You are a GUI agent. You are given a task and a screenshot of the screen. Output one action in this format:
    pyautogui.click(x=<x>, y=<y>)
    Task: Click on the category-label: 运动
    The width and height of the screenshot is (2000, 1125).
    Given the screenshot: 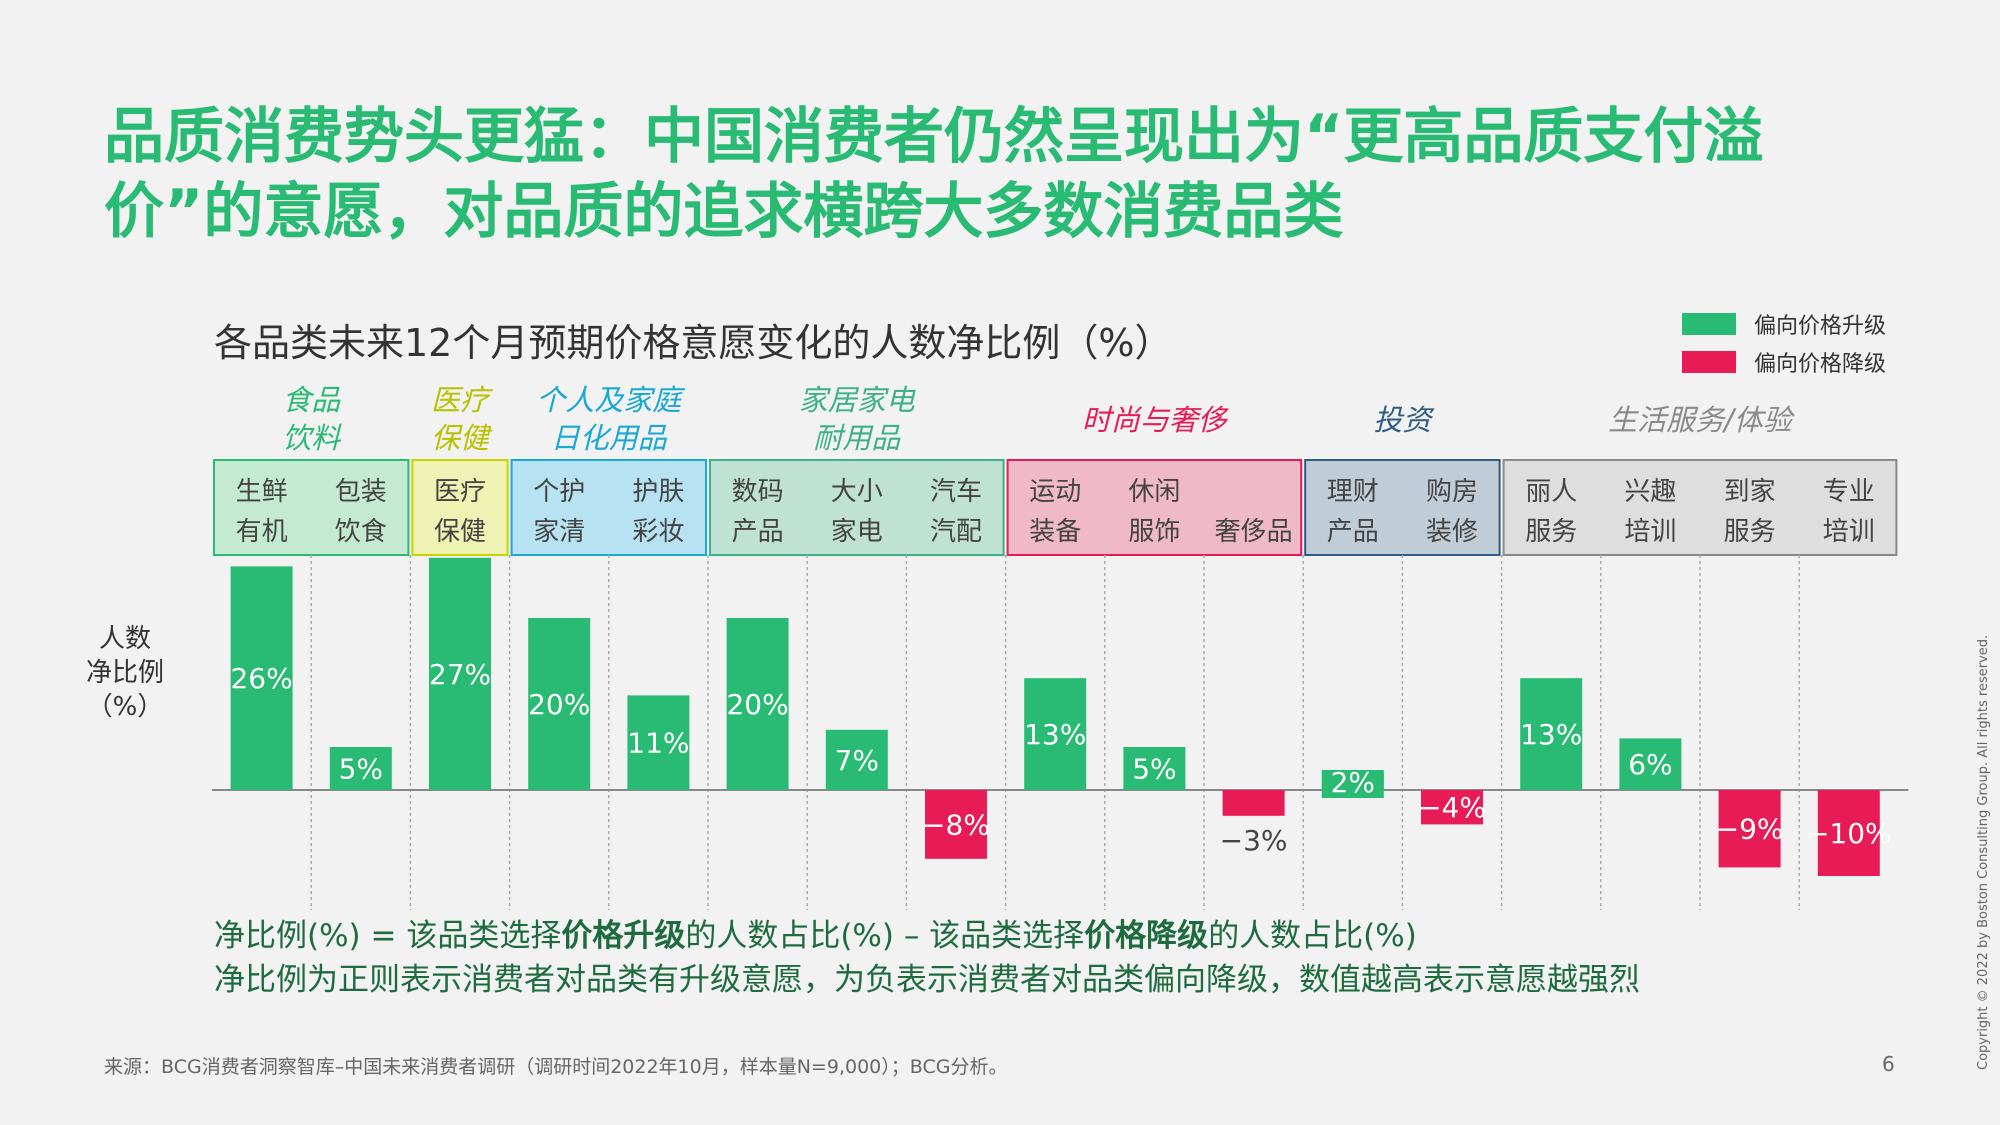 What is the action you would take?
    pyautogui.click(x=1055, y=492)
    